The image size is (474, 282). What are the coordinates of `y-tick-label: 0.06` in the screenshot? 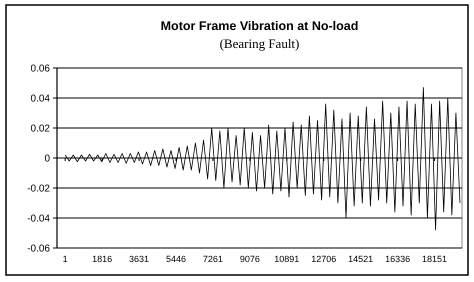 It's located at (40, 69).